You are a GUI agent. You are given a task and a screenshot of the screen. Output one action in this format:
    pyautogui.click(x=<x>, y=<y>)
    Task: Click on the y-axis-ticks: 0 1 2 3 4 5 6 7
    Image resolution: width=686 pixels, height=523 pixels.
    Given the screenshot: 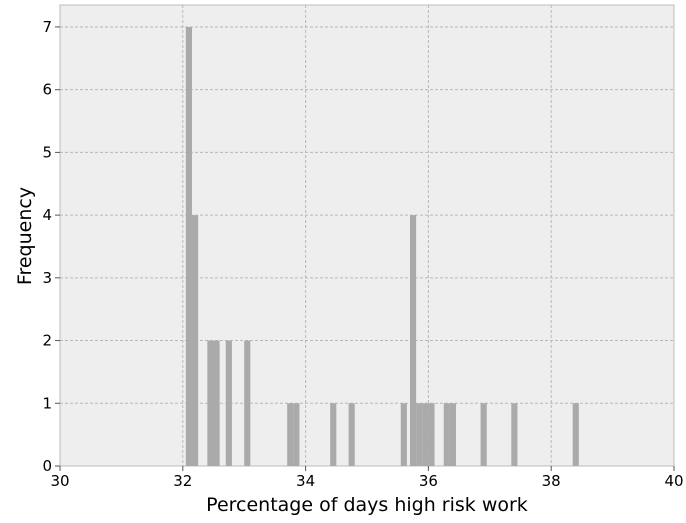 What is the action you would take?
    pyautogui.click(x=51, y=246)
    